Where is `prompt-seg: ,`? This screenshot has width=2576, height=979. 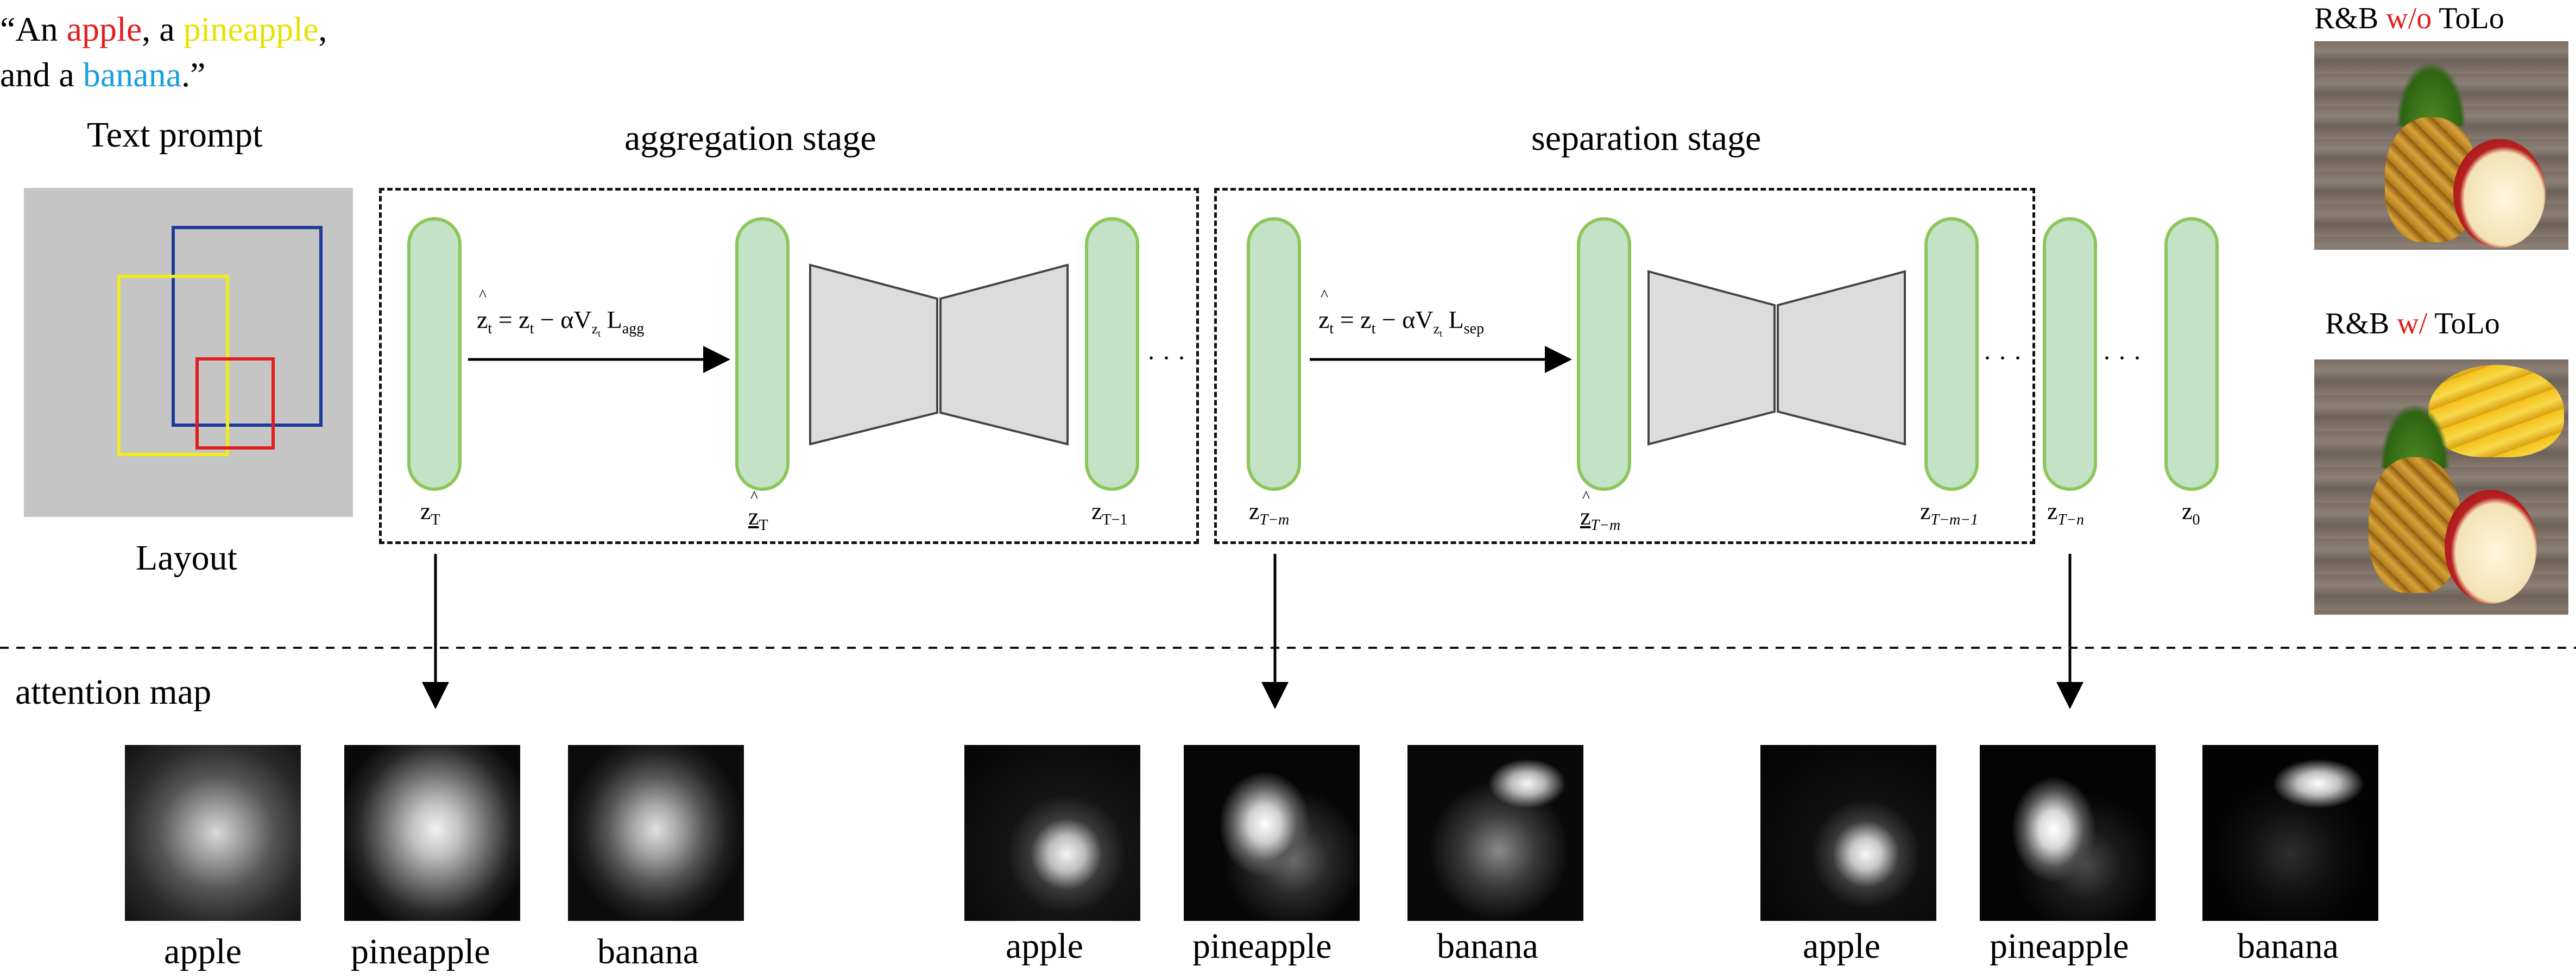 prompt-seg: , is located at coordinates (322, 29).